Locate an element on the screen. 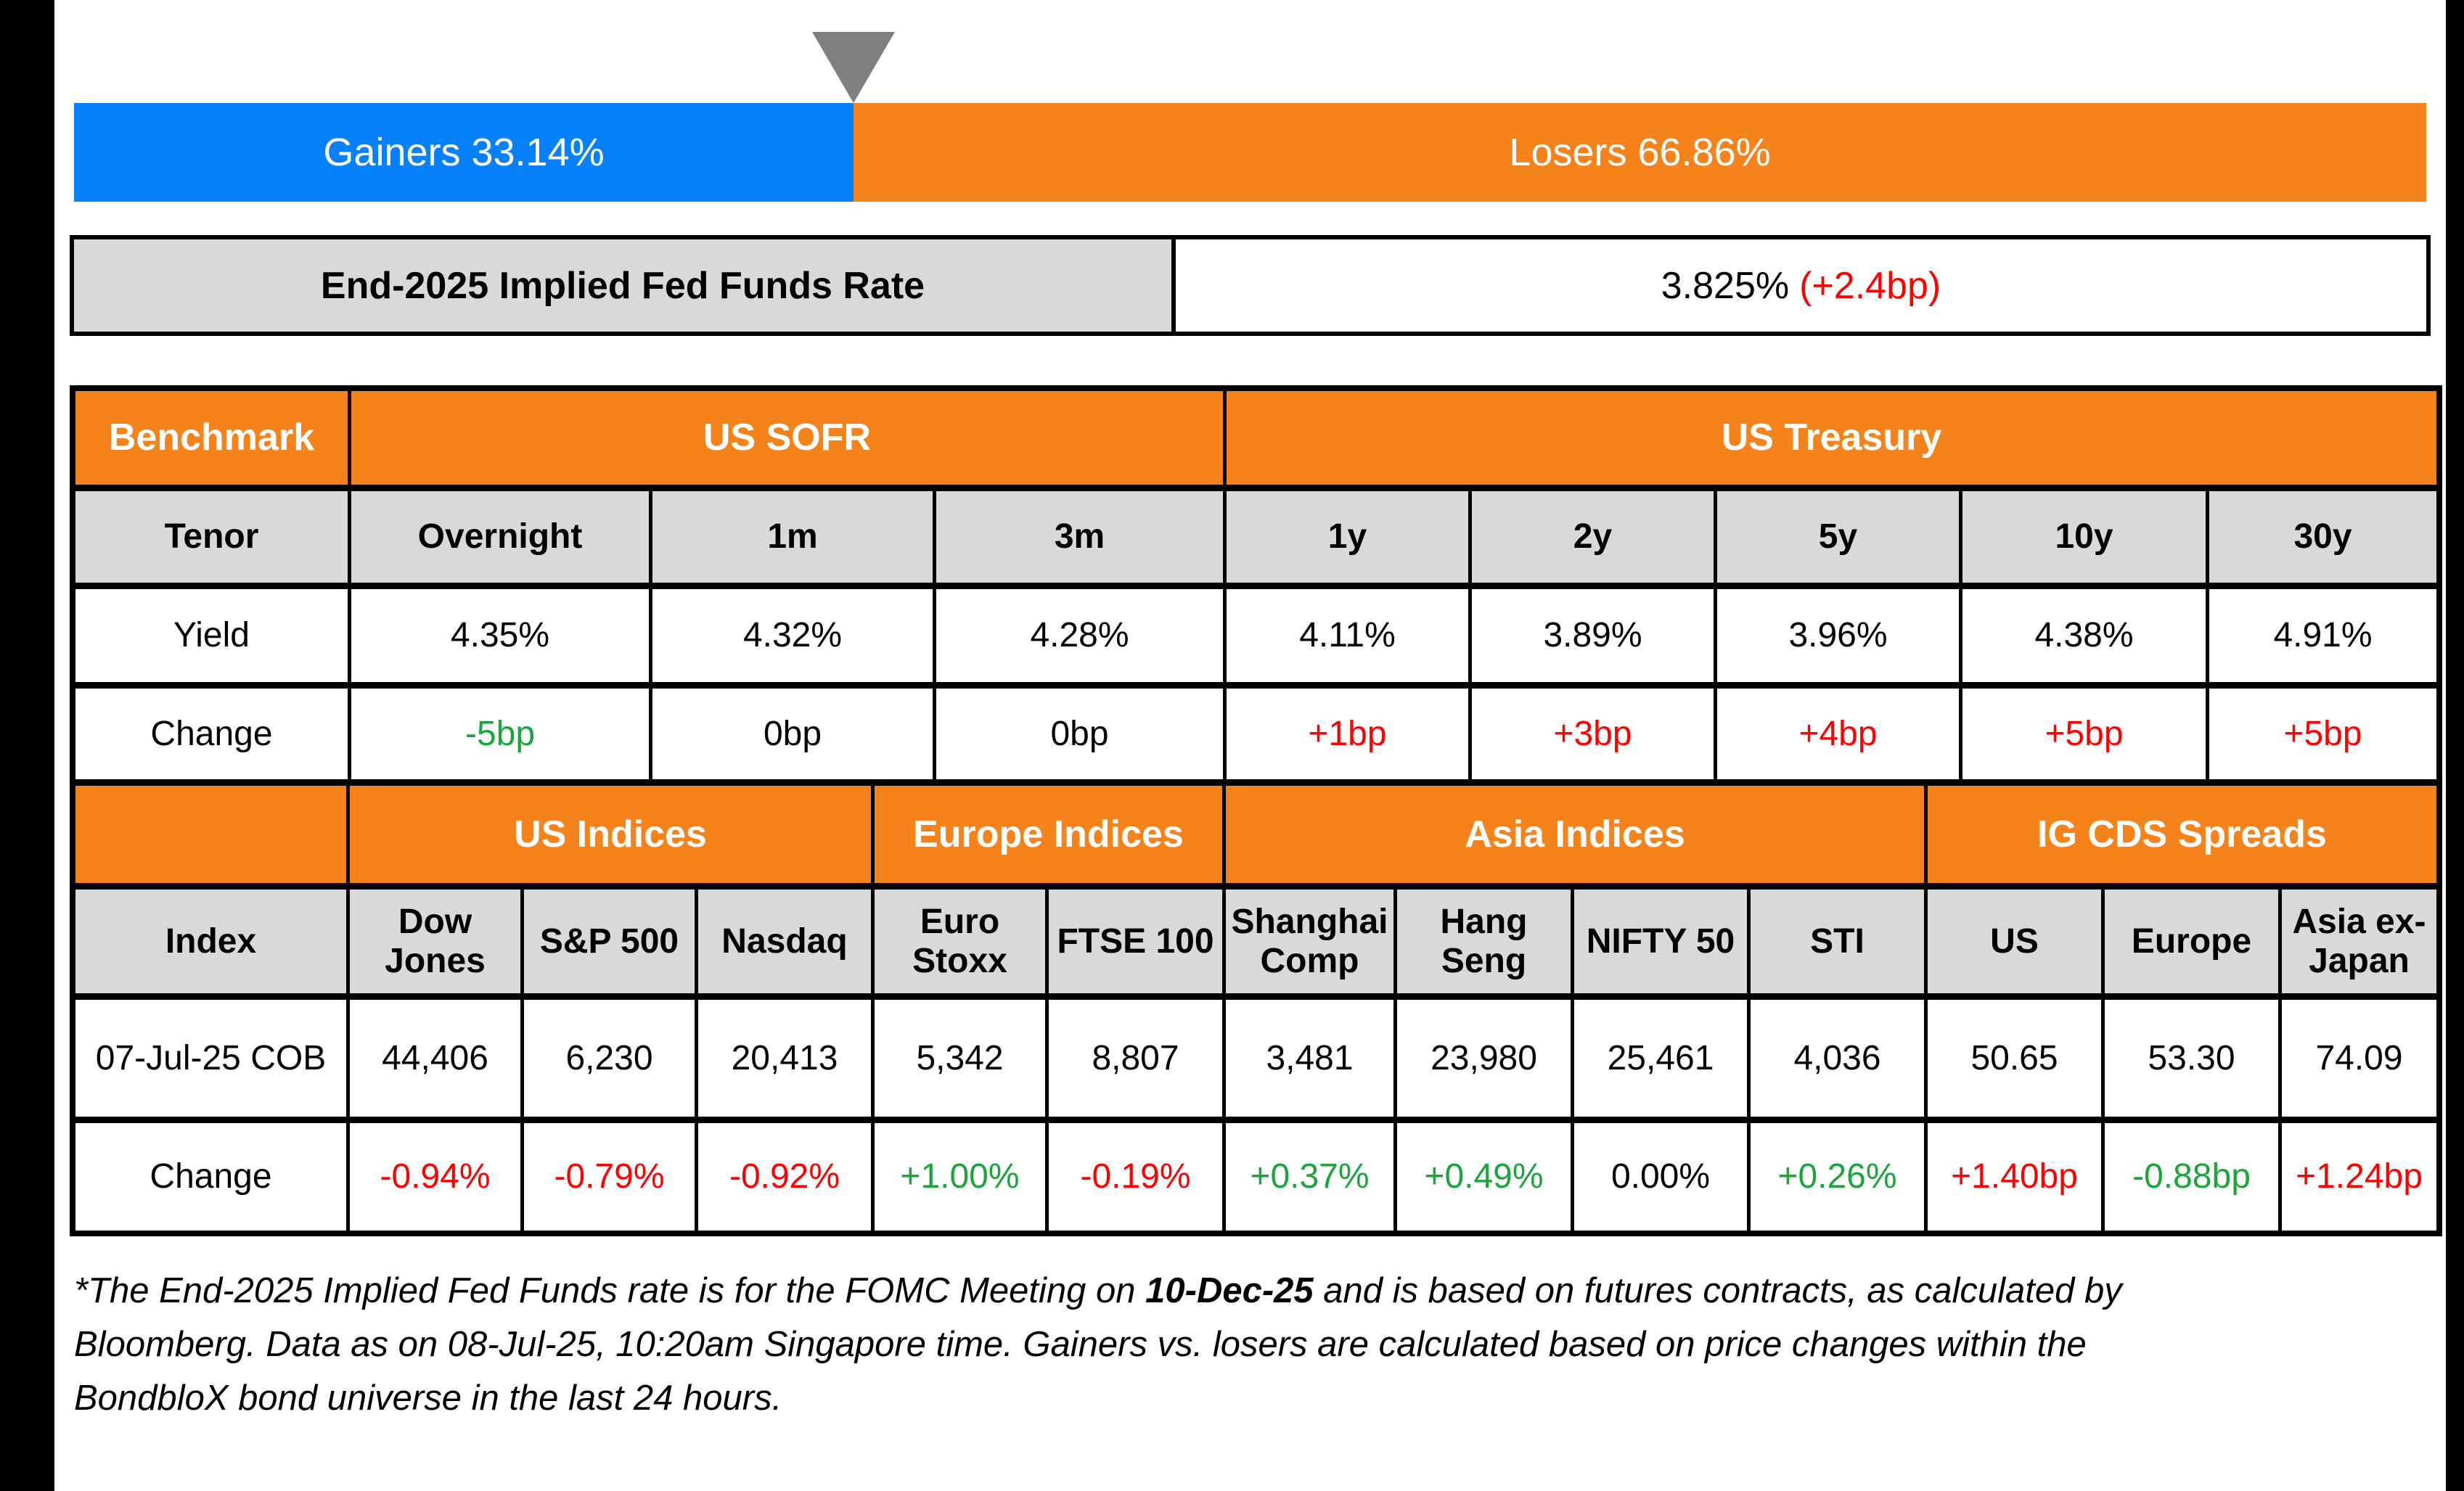 This screenshot has width=2464, height=1491. index-change: +1.40bp is located at coordinates (2014, 1177).